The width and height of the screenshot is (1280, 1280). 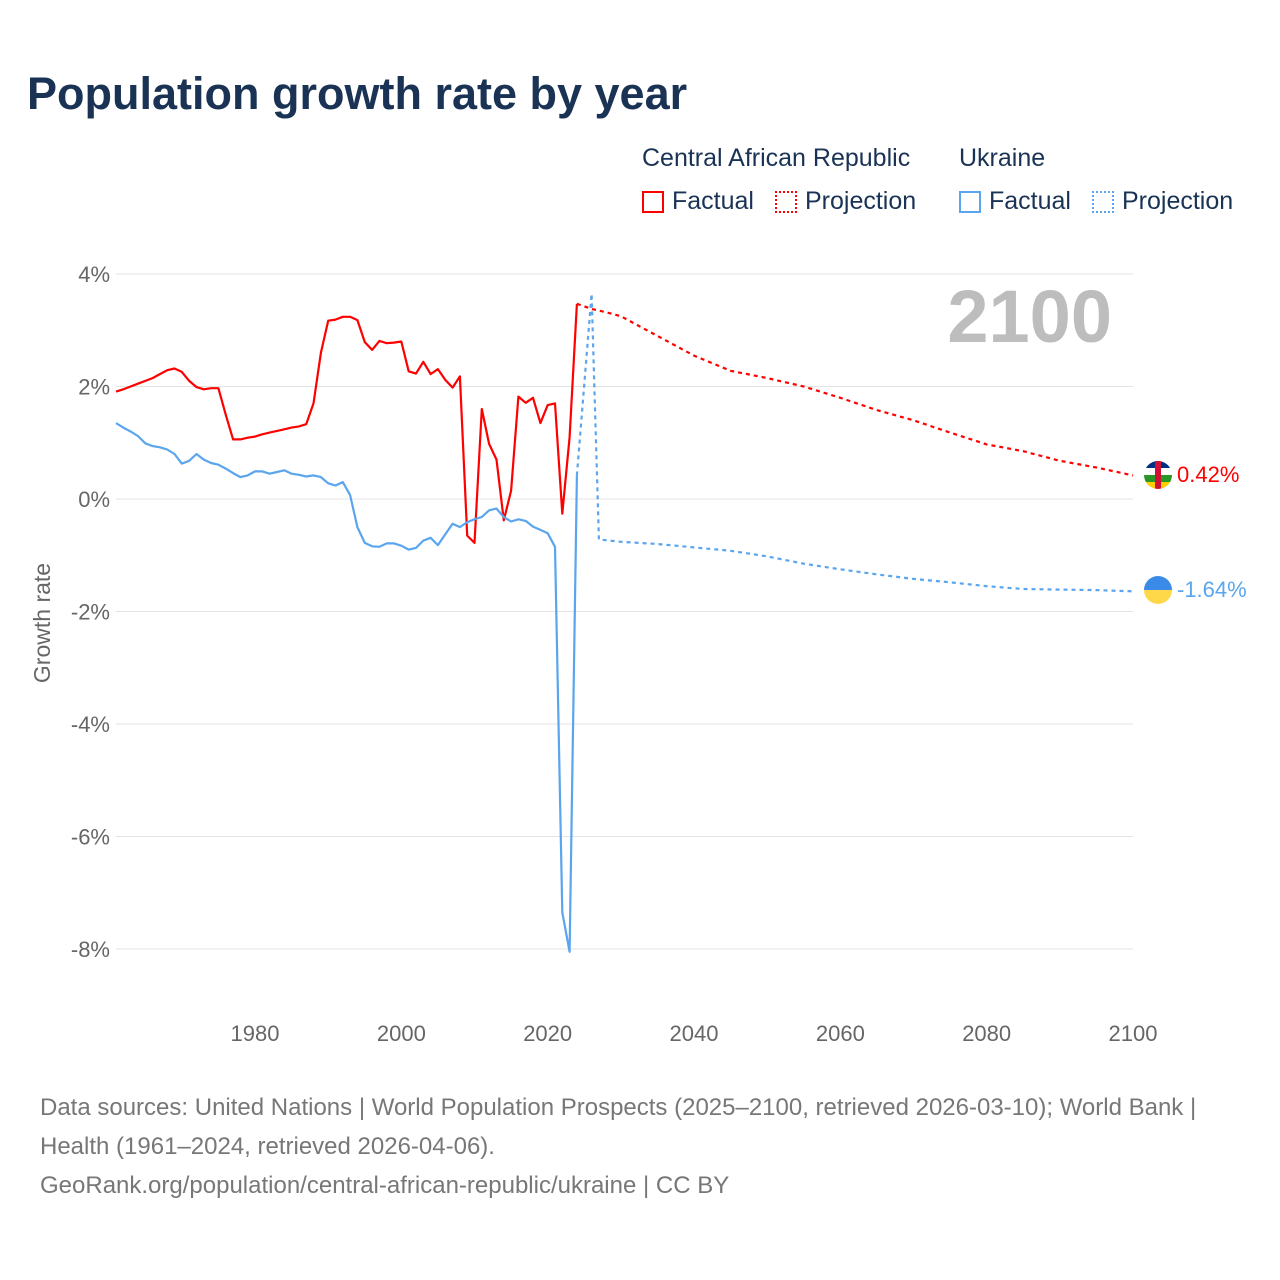 I want to click on x-tick-label: 2080, so click(x=986, y=1033).